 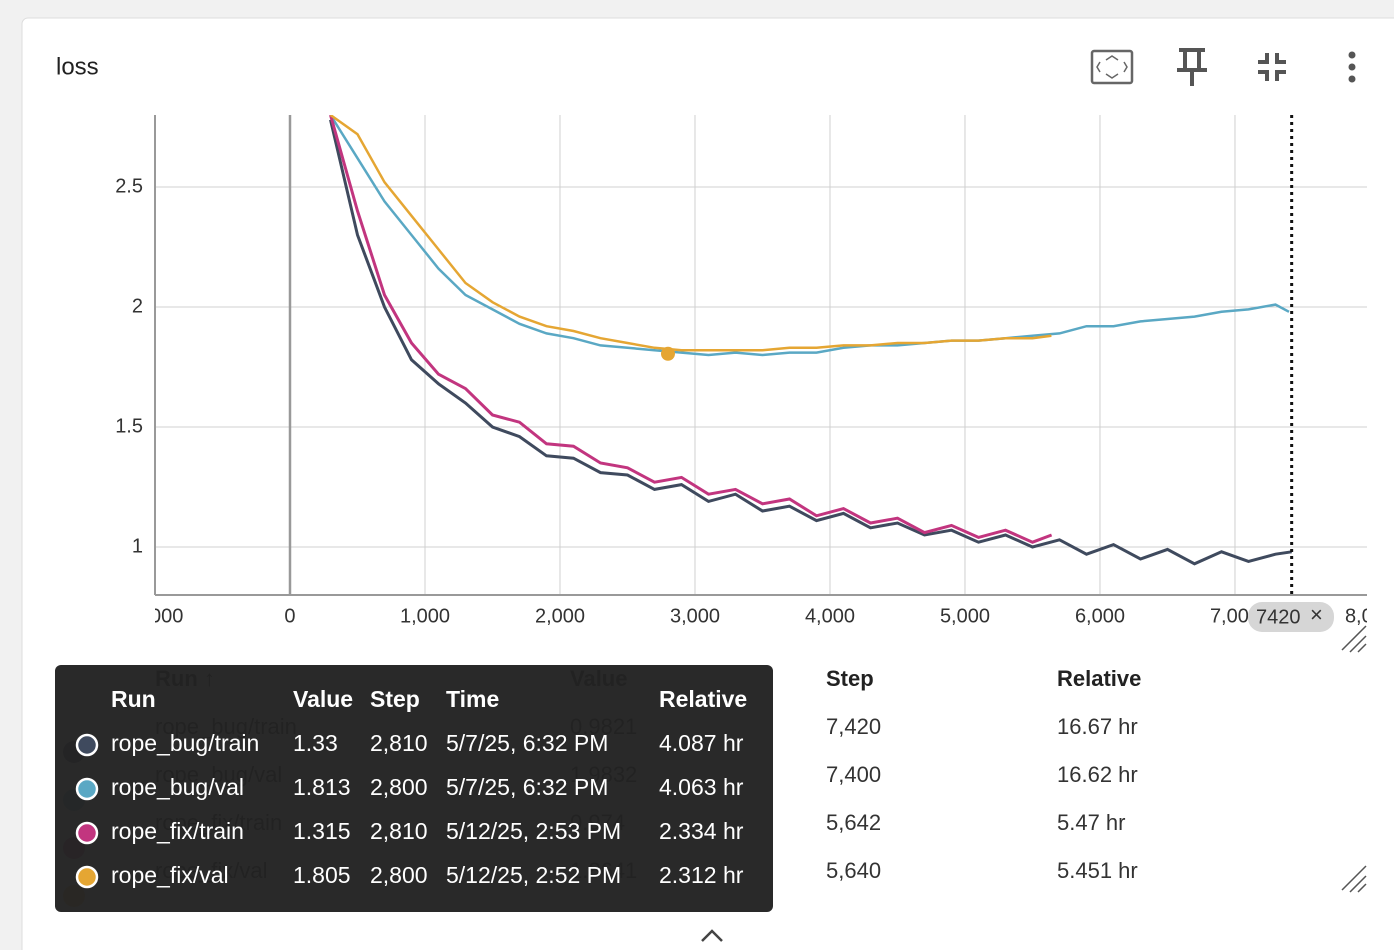 I want to click on tooltip-cell: 1.315, so click(x=322, y=831).